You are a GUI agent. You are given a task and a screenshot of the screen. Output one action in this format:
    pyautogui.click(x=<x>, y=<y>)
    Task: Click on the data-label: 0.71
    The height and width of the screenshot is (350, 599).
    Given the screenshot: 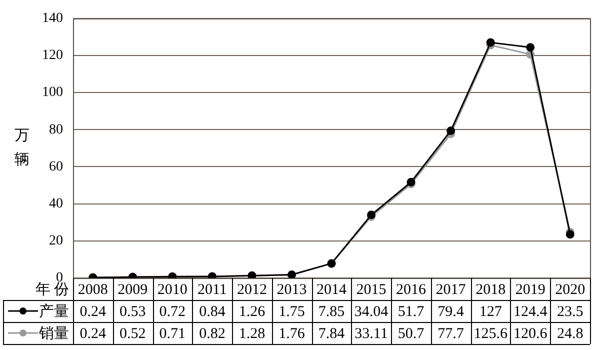 What is the action you would take?
    pyautogui.click(x=172, y=334)
    